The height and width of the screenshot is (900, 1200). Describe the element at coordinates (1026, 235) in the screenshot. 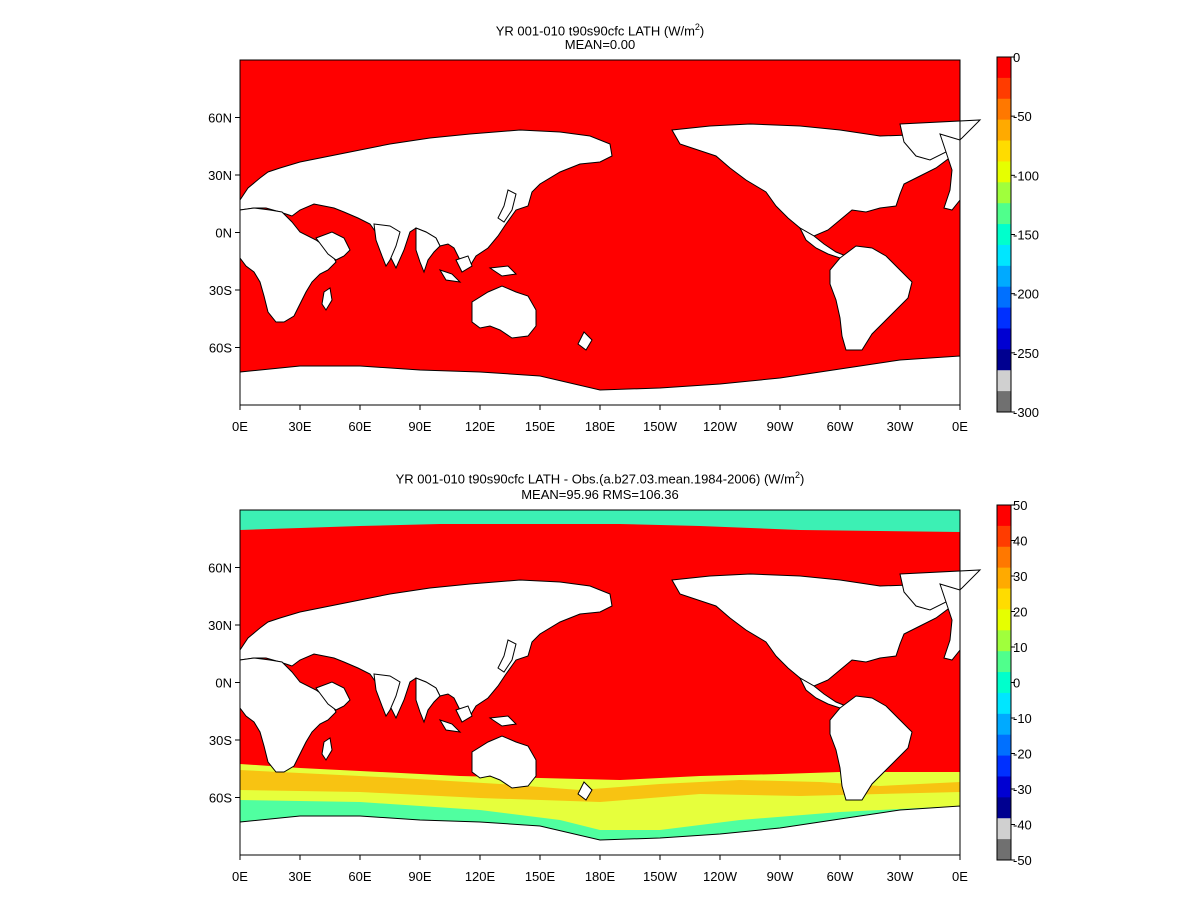

I see `colorbar-tick-label: -150` at that location.